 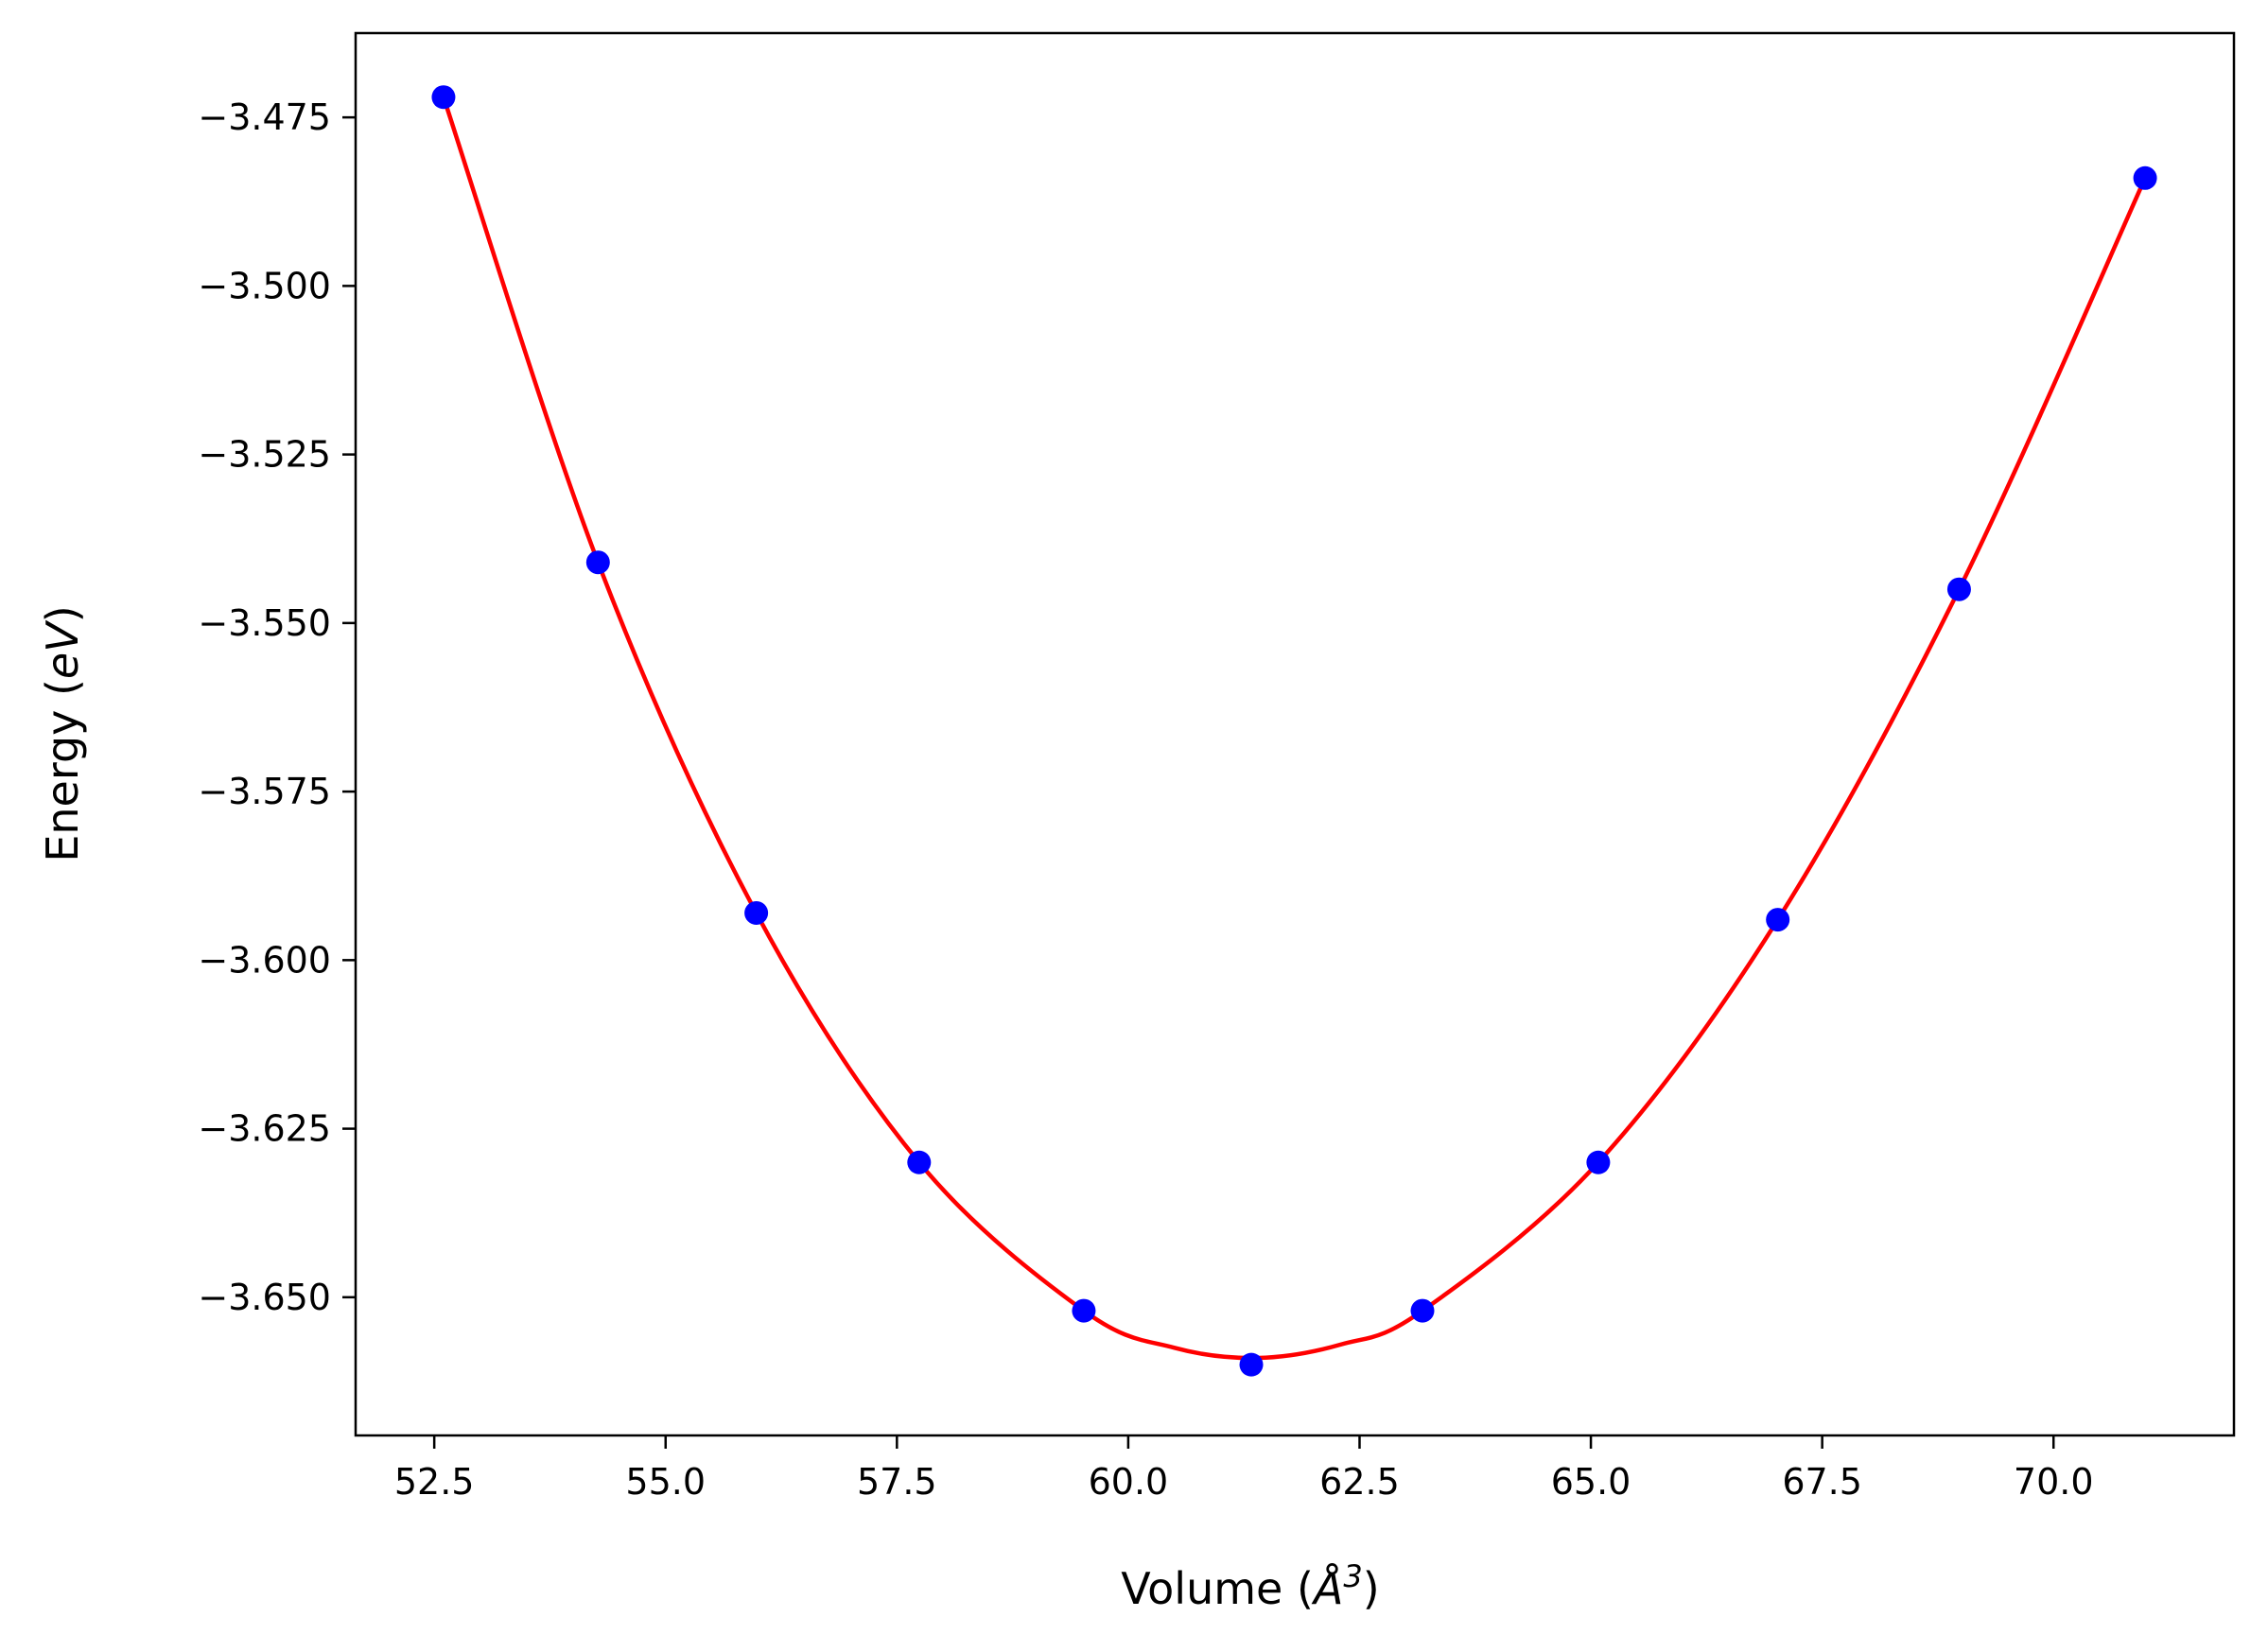 I want to click on x-tick-label: 65.0, so click(x=1591, y=1482).